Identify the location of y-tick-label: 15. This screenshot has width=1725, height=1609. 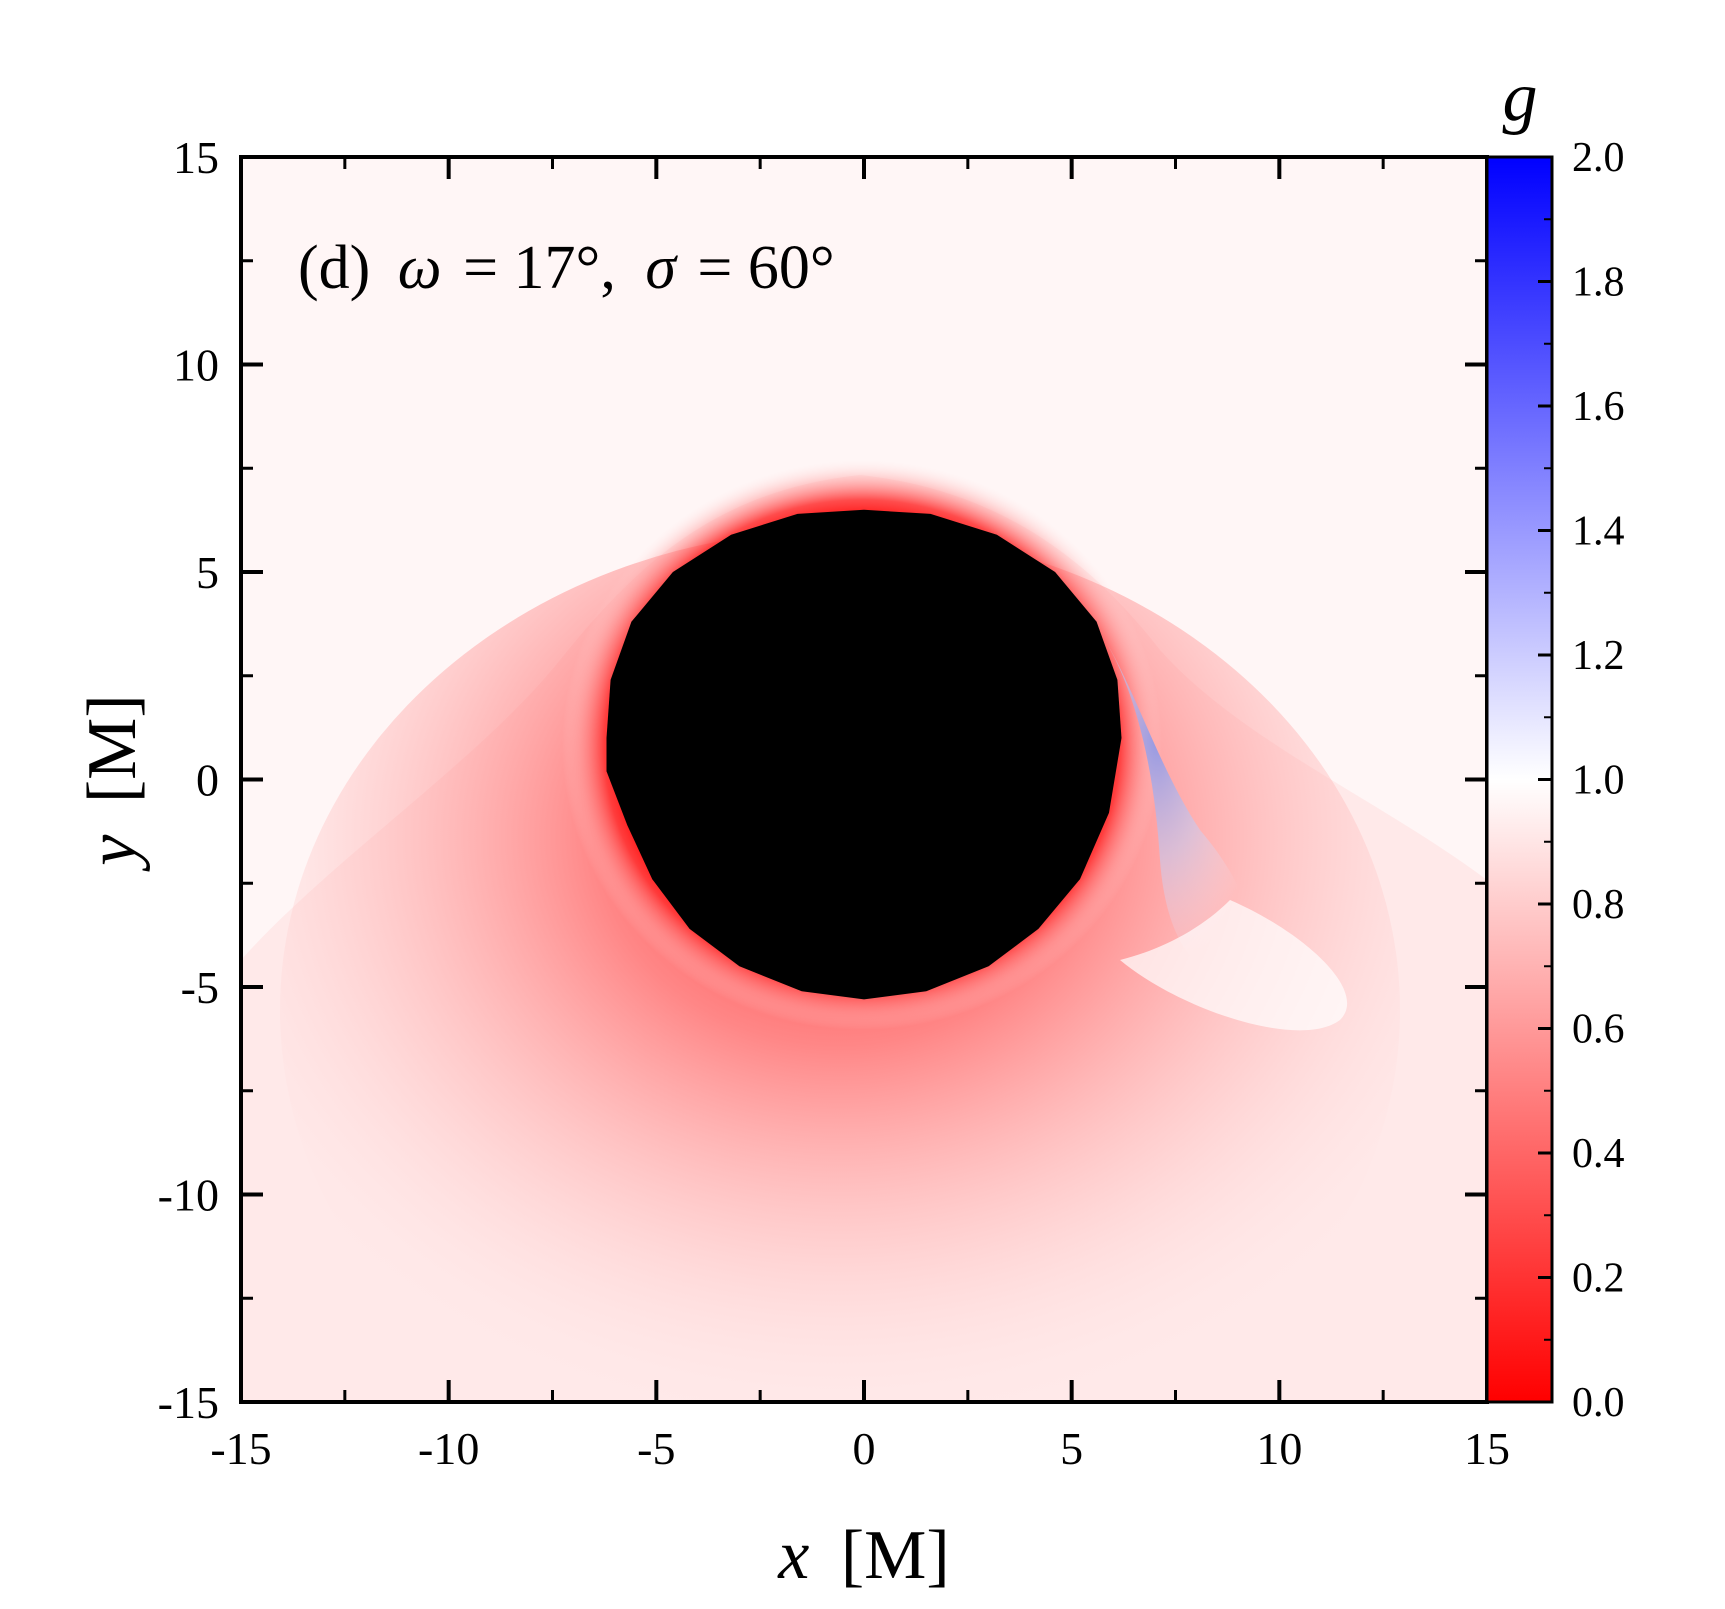
(196, 157).